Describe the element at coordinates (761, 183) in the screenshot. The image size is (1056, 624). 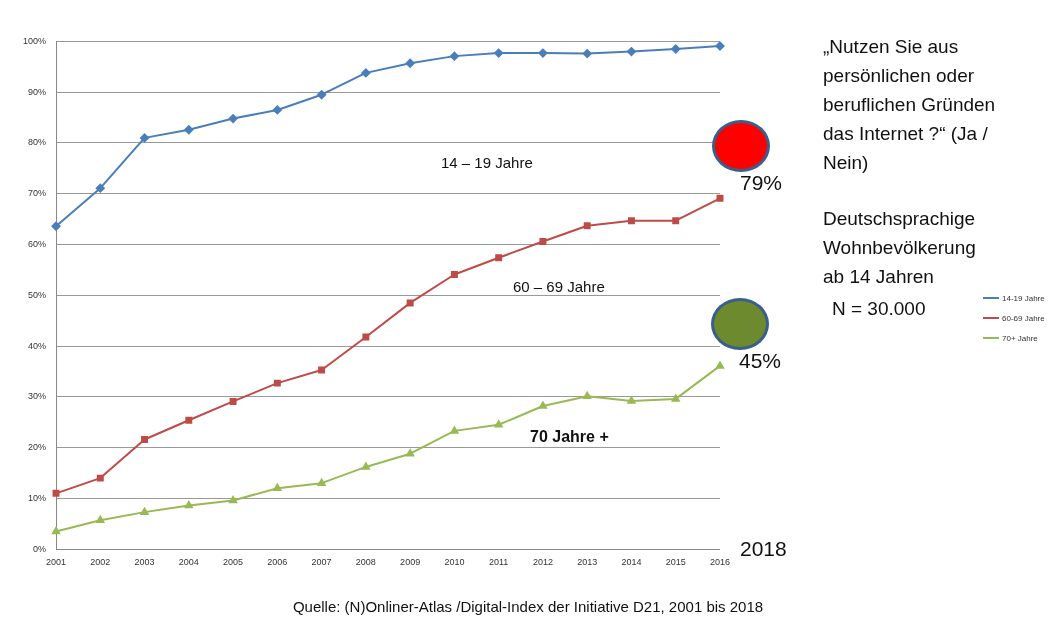
I see `text: 79%` at that location.